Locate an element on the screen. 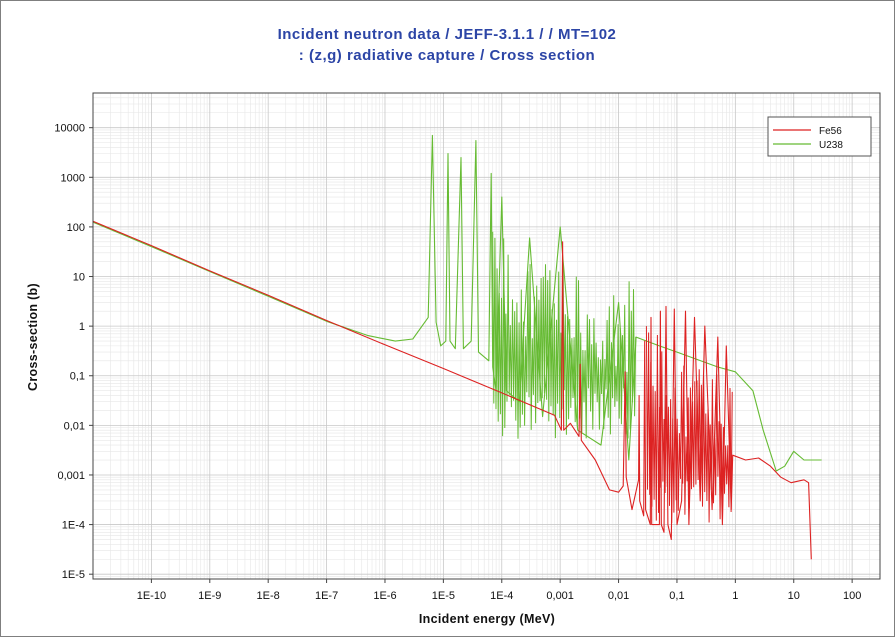 The width and height of the screenshot is (895, 637). y-tick-label: 1E-4 is located at coordinates (73, 526).